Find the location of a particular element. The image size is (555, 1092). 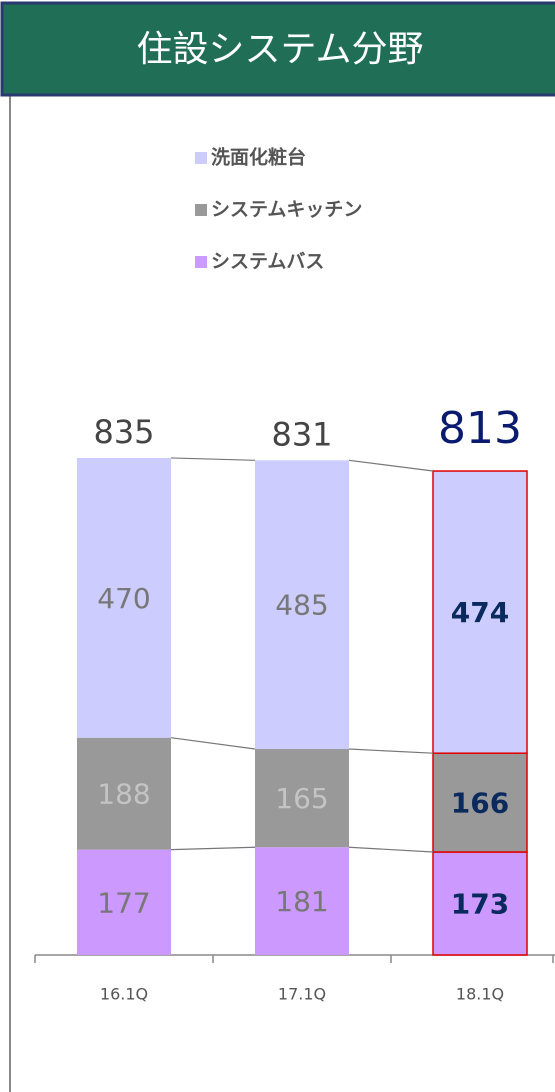

total-label: 835 is located at coordinates (123, 432).